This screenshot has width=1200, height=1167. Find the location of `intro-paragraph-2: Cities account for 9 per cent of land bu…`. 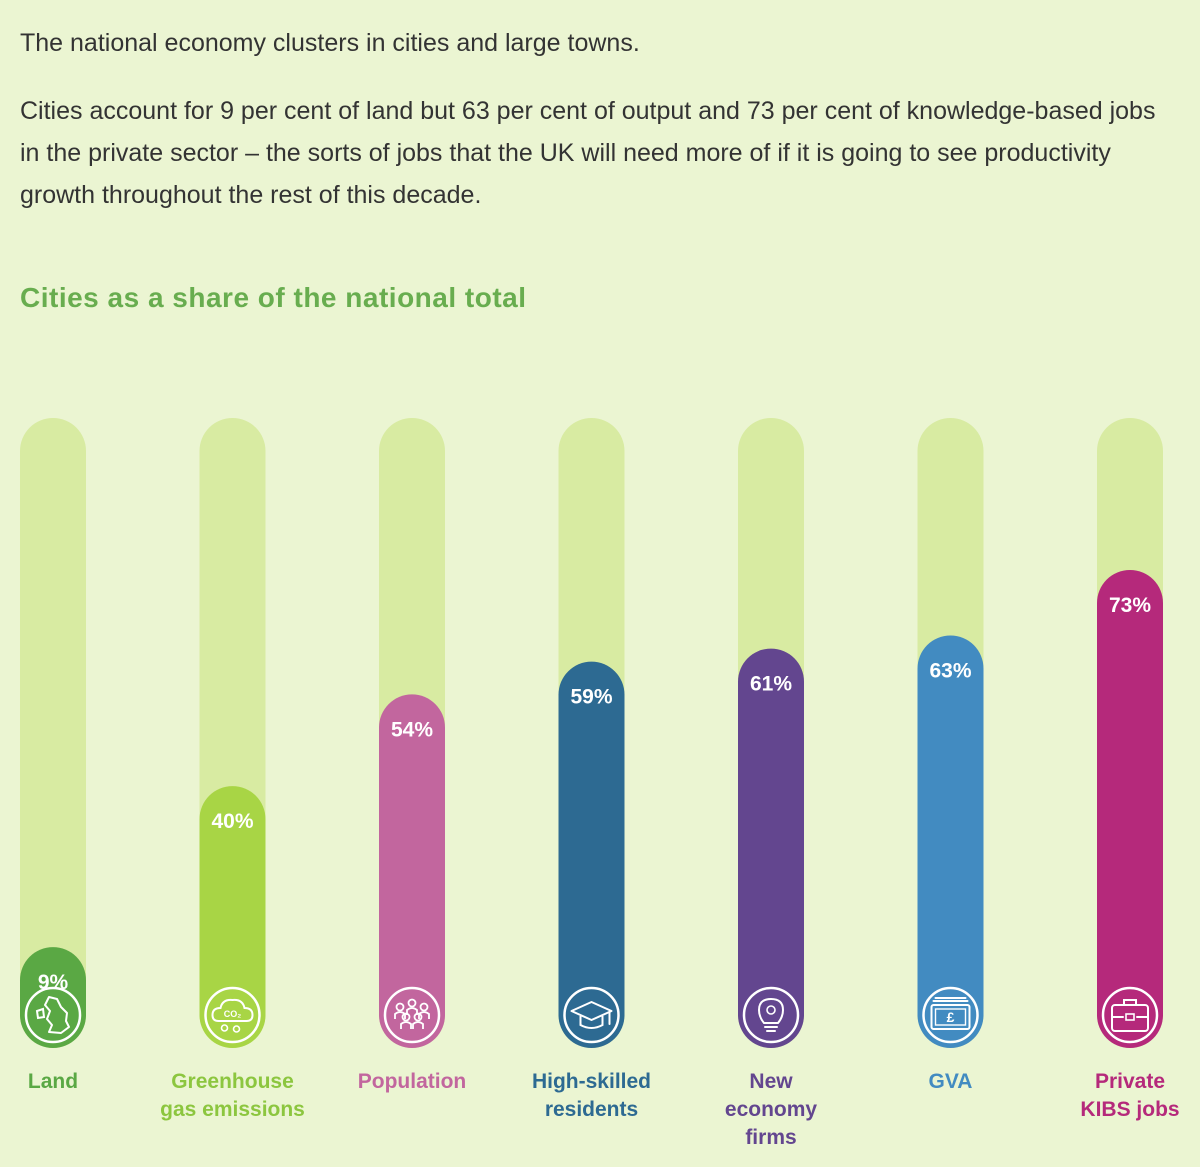

intro-paragraph-2: Cities account for 9 per cent of land bu… is located at coordinates (588, 153).